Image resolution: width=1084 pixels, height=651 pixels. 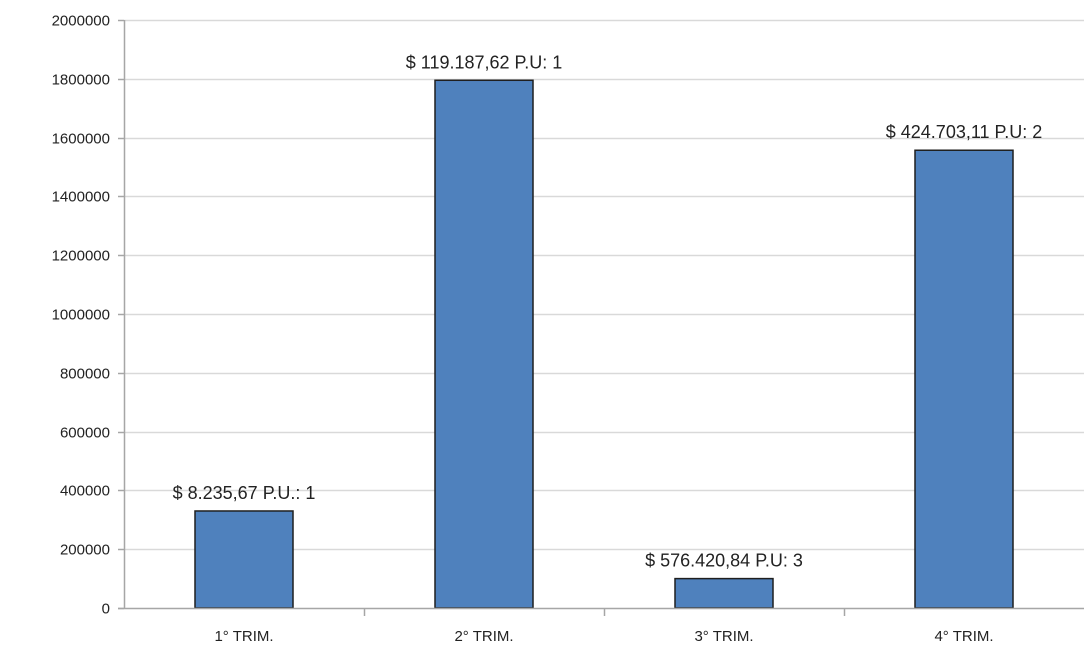 What do you see at coordinates (243, 636) in the screenshot?
I see `x-tick-label: 1° TRIM.` at bounding box center [243, 636].